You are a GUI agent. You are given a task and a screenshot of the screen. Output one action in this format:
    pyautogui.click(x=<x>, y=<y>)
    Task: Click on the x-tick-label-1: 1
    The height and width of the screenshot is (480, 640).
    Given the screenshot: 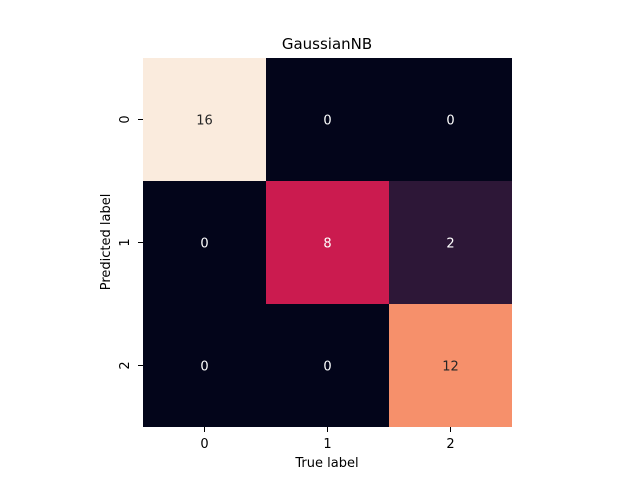 What is the action you would take?
    pyautogui.click(x=327, y=444)
    